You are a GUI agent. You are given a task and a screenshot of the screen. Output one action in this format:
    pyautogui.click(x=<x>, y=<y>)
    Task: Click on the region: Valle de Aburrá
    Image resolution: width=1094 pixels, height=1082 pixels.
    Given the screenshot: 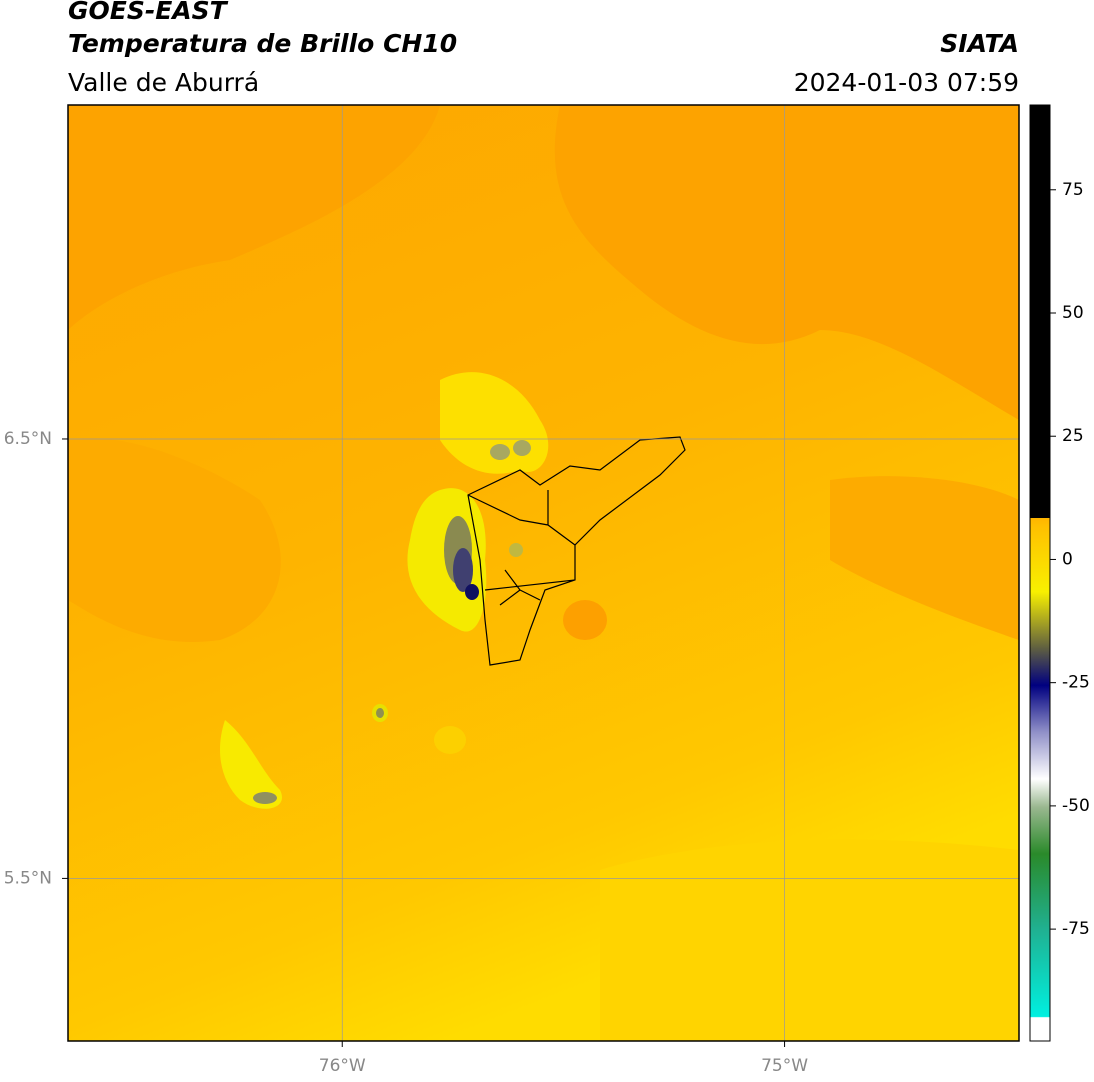 What is the action you would take?
    pyautogui.click(x=163, y=82)
    